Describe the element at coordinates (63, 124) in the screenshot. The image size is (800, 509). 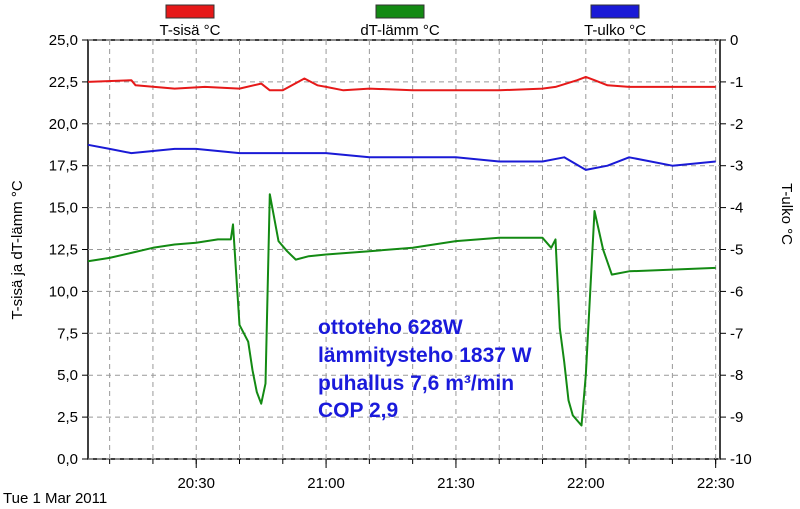
I see `left-tick-label: 20,0` at that location.